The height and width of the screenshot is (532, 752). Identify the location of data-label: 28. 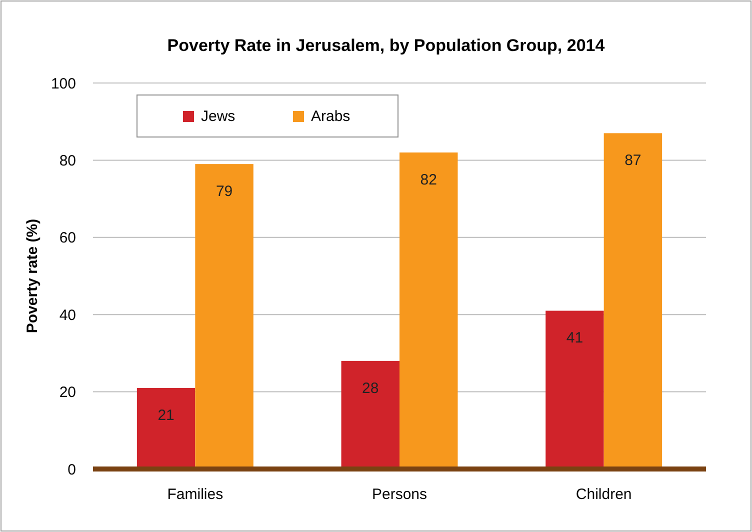
(370, 388).